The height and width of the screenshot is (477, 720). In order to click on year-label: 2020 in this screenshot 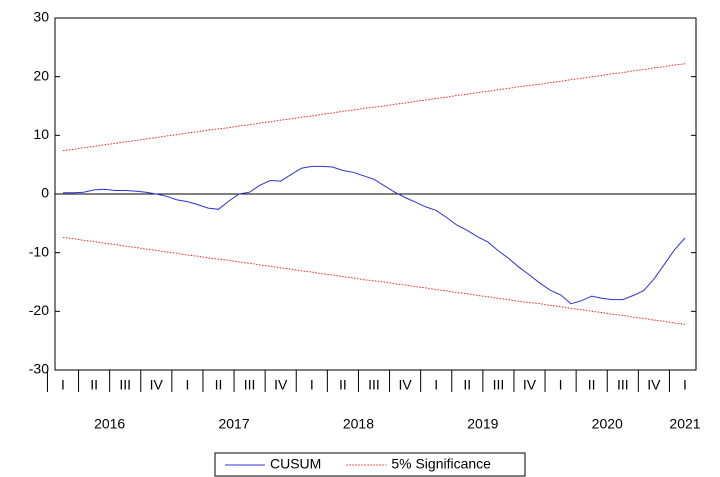, I will do `click(607, 424)`.